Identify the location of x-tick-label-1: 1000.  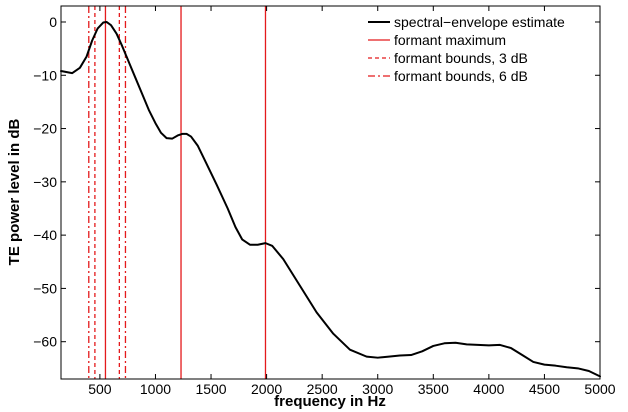
(155, 389).